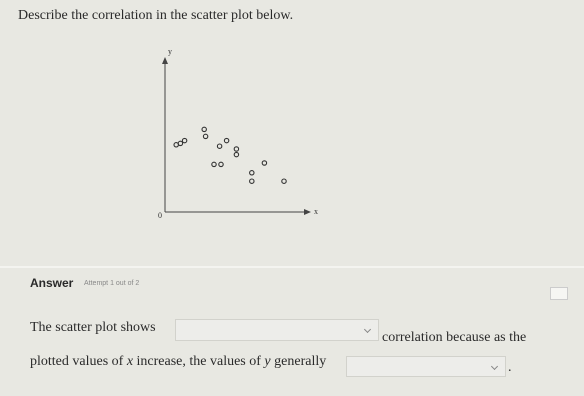  I want to click on attempt-info: Attempt 1 out of 2, so click(112, 283).